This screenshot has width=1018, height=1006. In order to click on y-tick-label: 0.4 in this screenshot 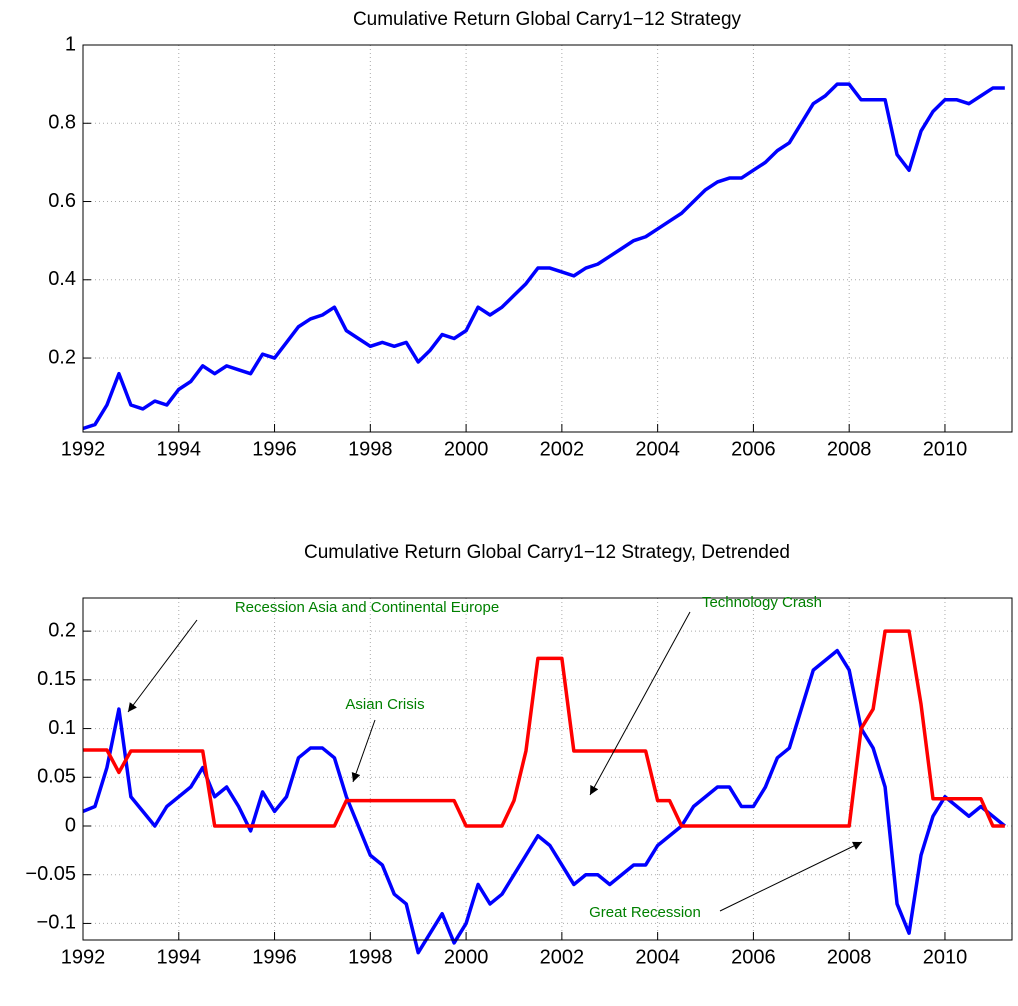, I will do `click(62, 279)`.